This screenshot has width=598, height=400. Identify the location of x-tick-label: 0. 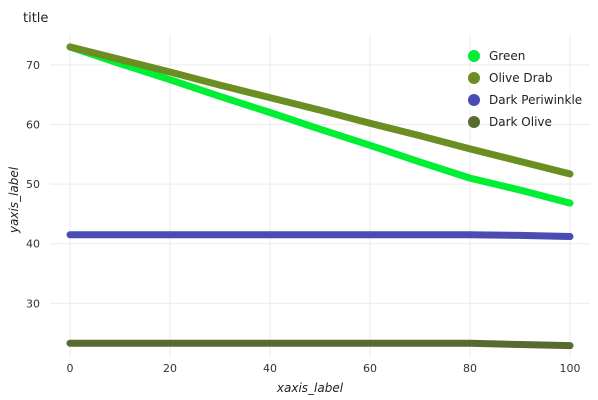
(70, 368).